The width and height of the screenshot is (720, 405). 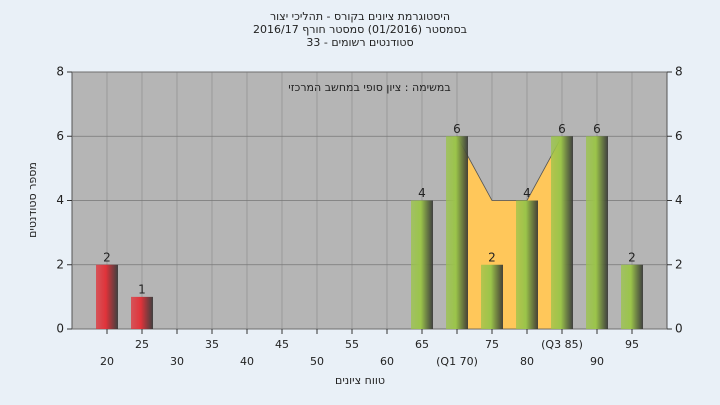 I want to click on y2-tick-label: 4, so click(x=679, y=200).